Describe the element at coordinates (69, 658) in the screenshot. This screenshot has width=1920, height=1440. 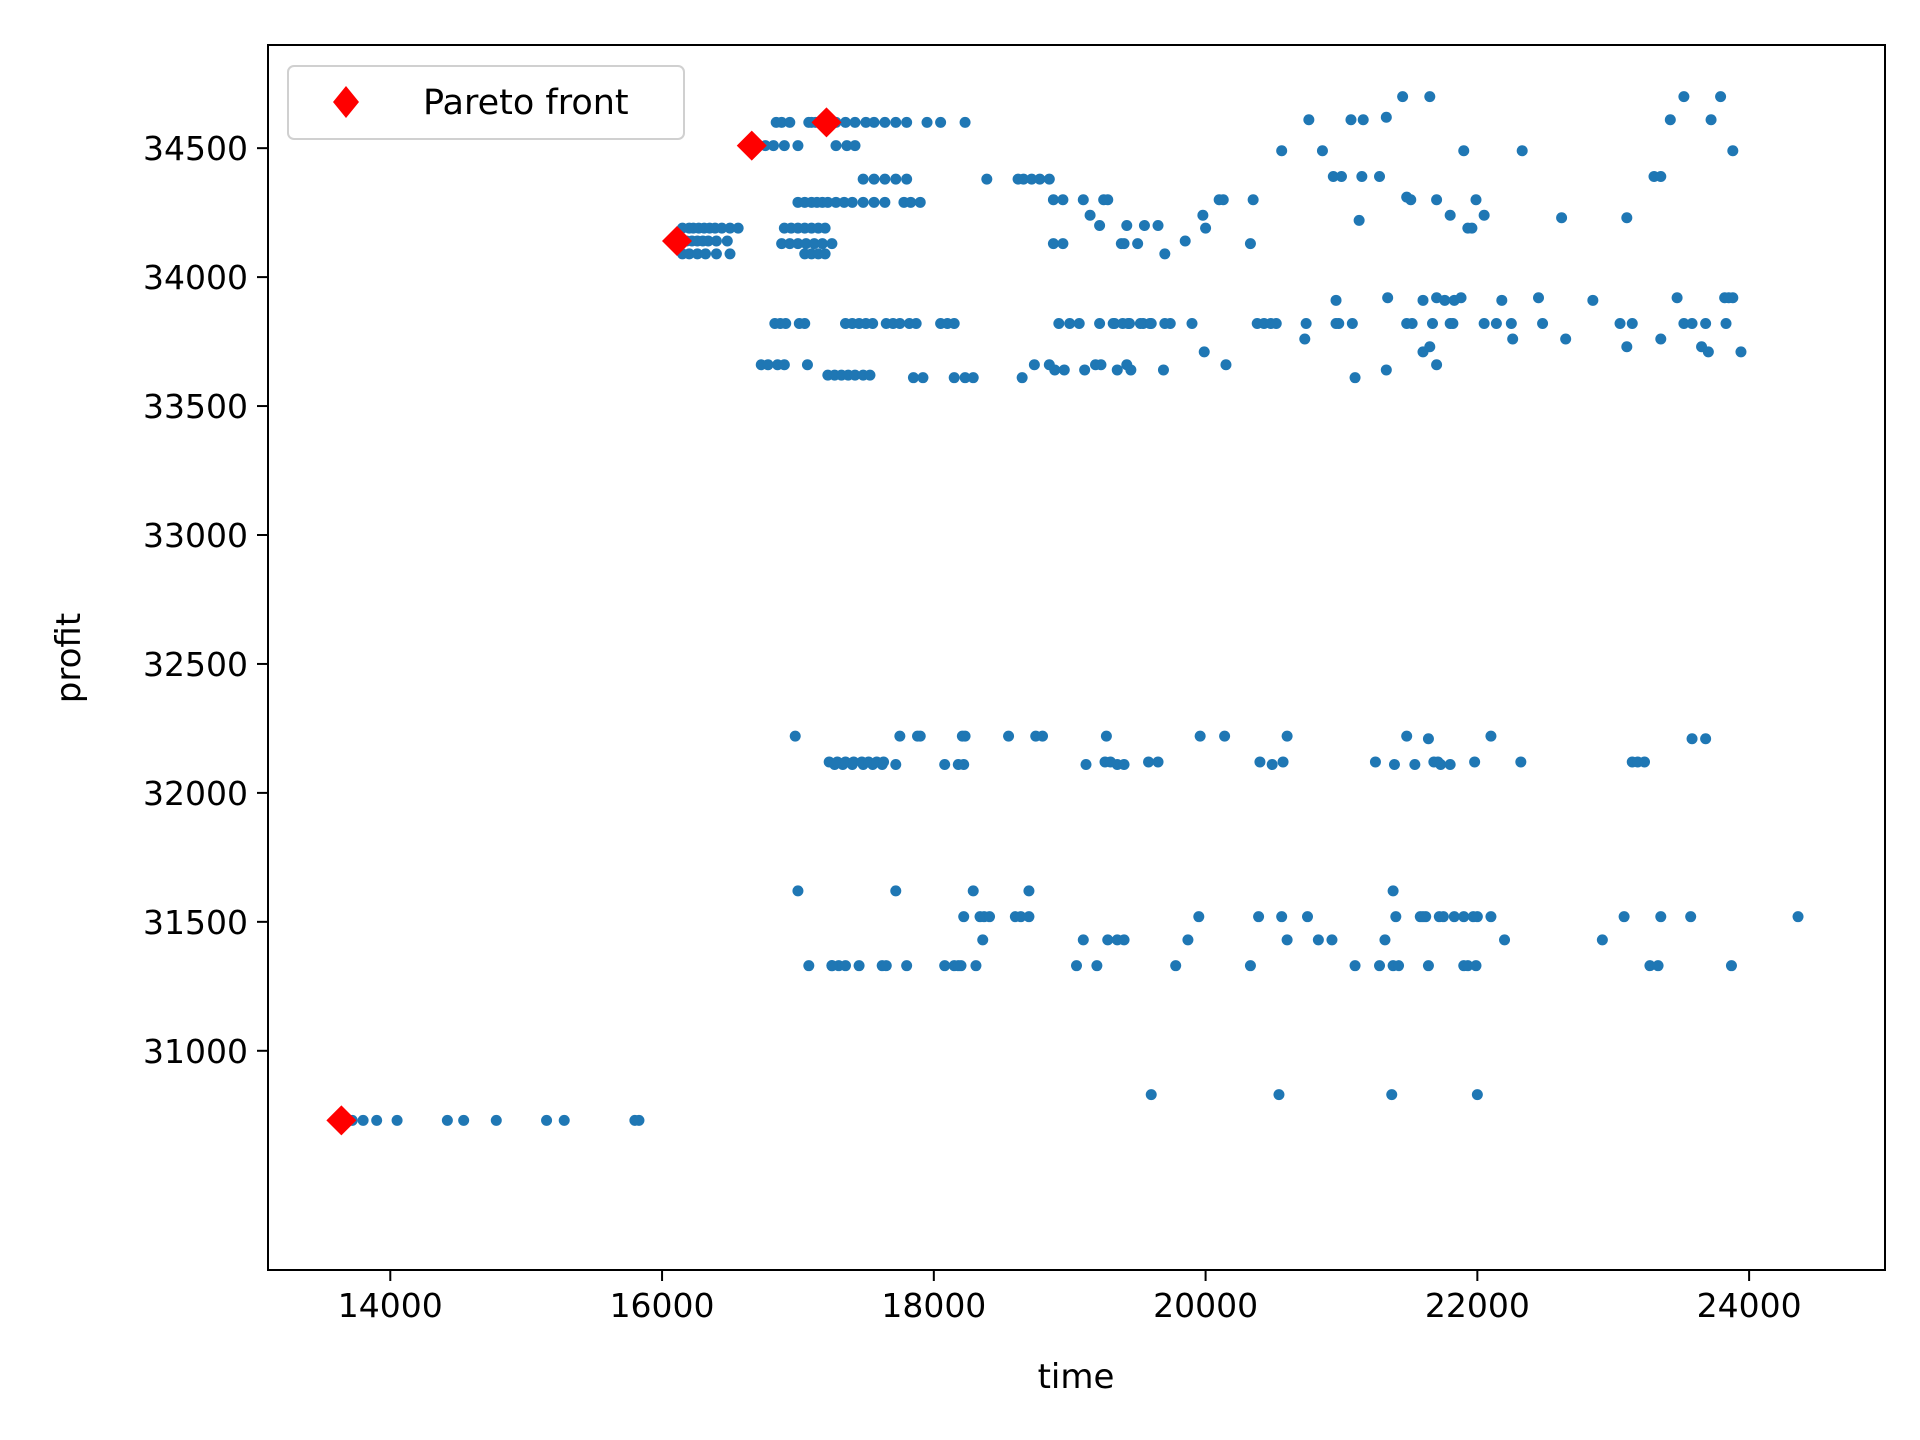
I see `y-axis-label: profit` at that location.